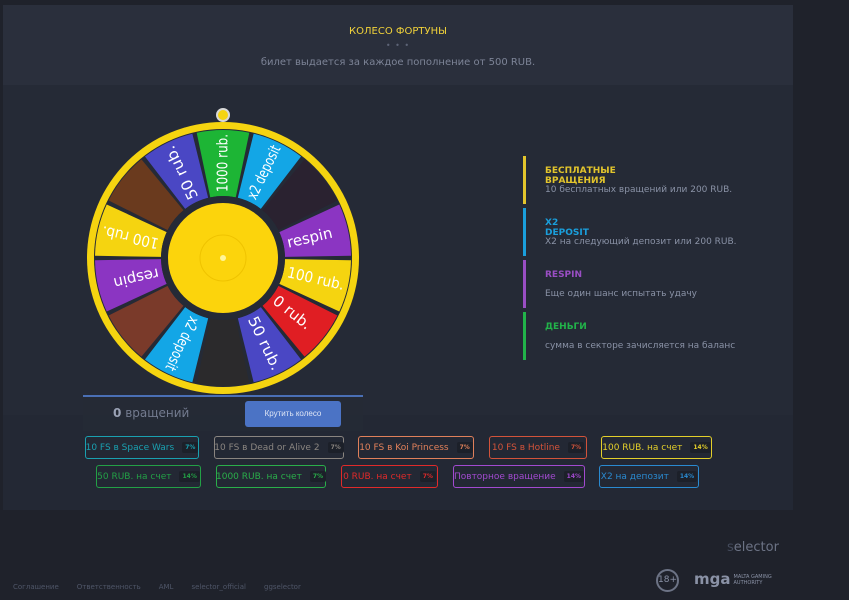 The width and height of the screenshot is (849, 600). I want to click on prize-label: 100 RUB. на счет, so click(642, 447).